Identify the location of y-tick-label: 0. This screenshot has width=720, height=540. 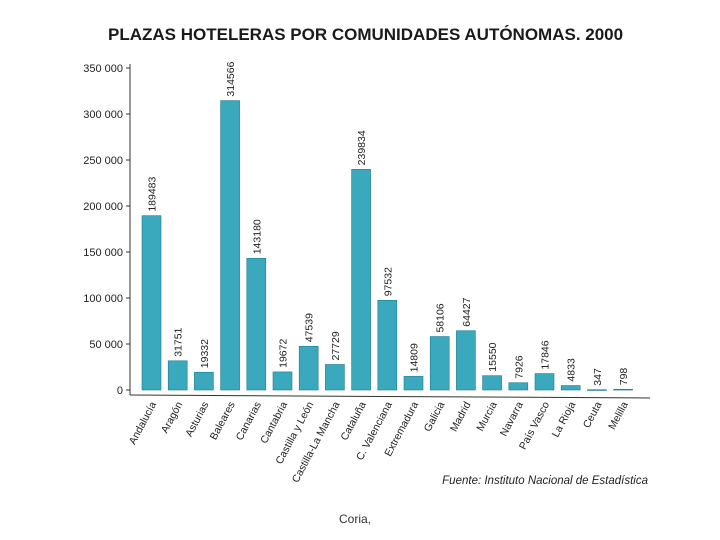
(120, 391).